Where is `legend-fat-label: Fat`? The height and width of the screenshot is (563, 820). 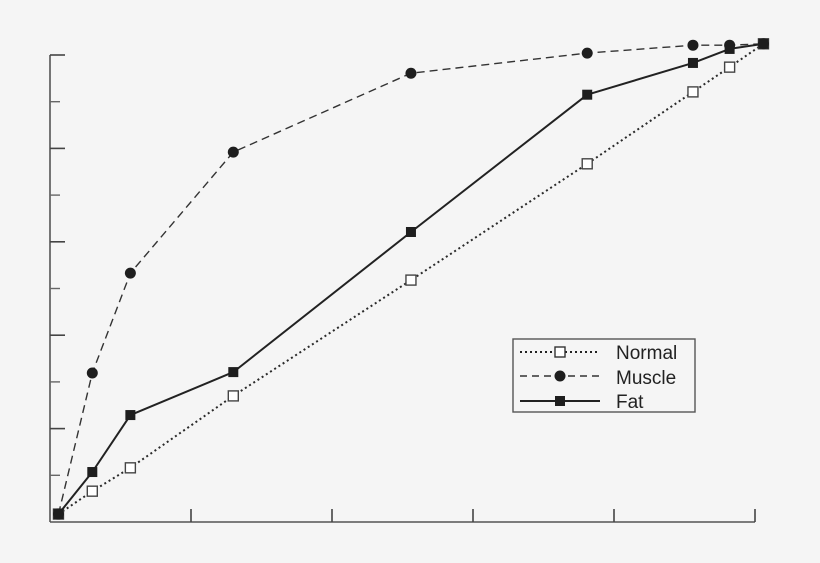 legend-fat-label: Fat is located at coordinates (630, 402).